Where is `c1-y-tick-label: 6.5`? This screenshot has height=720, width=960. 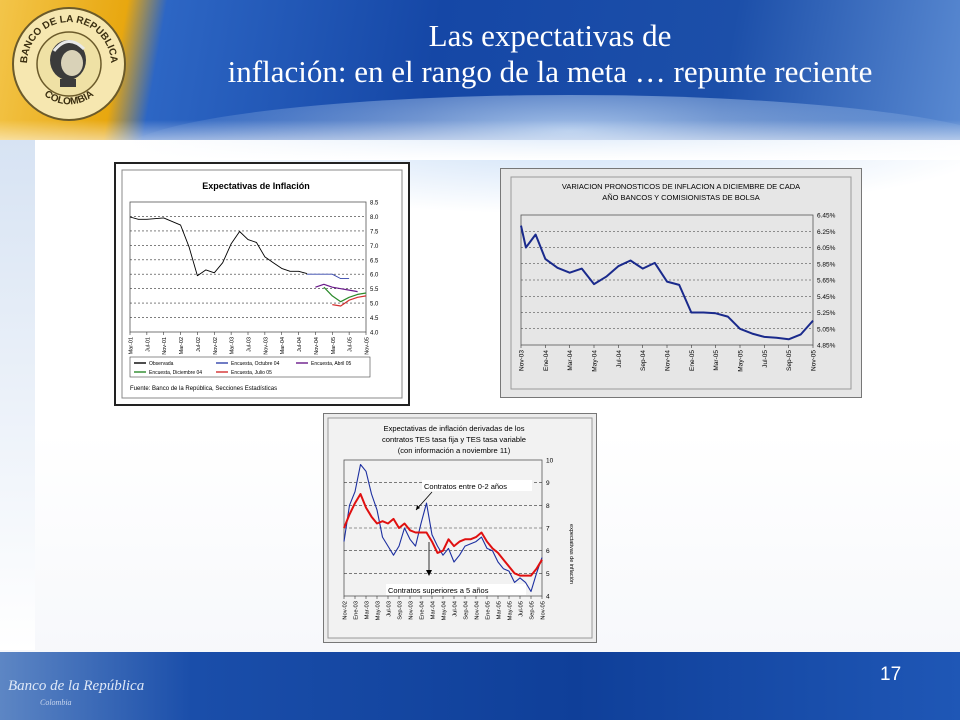 c1-y-tick-label: 6.5 is located at coordinates (374, 261).